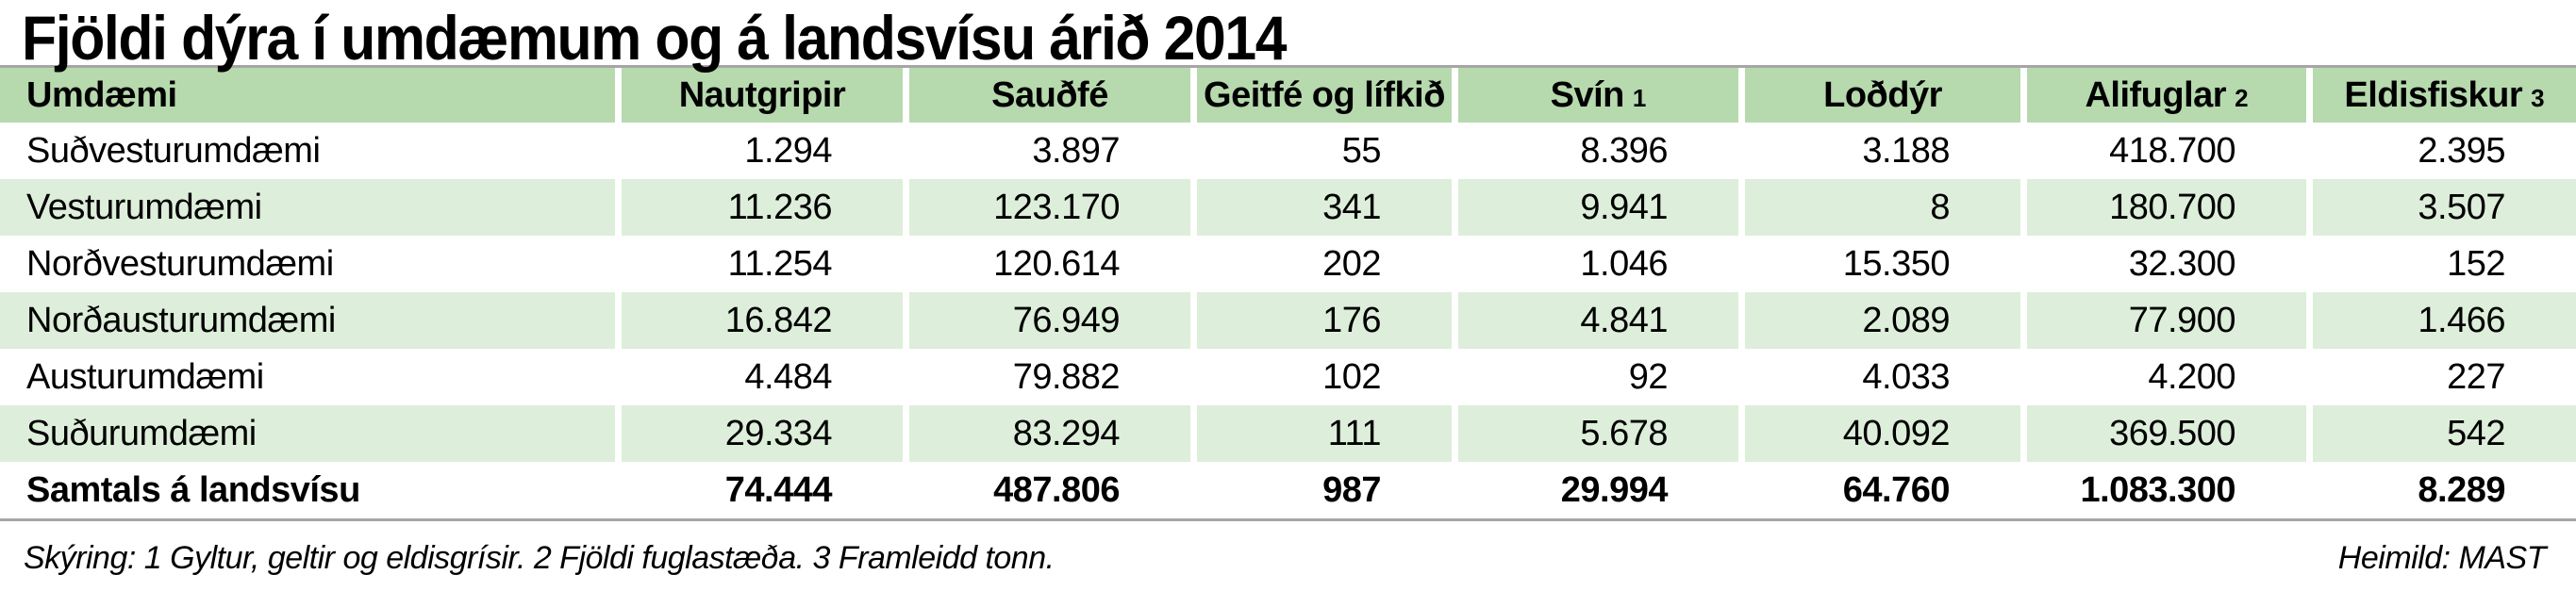 The width and height of the screenshot is (2576, 591). I want to click on row-label-cell: Suðurumdæmi, so click(307, 433).